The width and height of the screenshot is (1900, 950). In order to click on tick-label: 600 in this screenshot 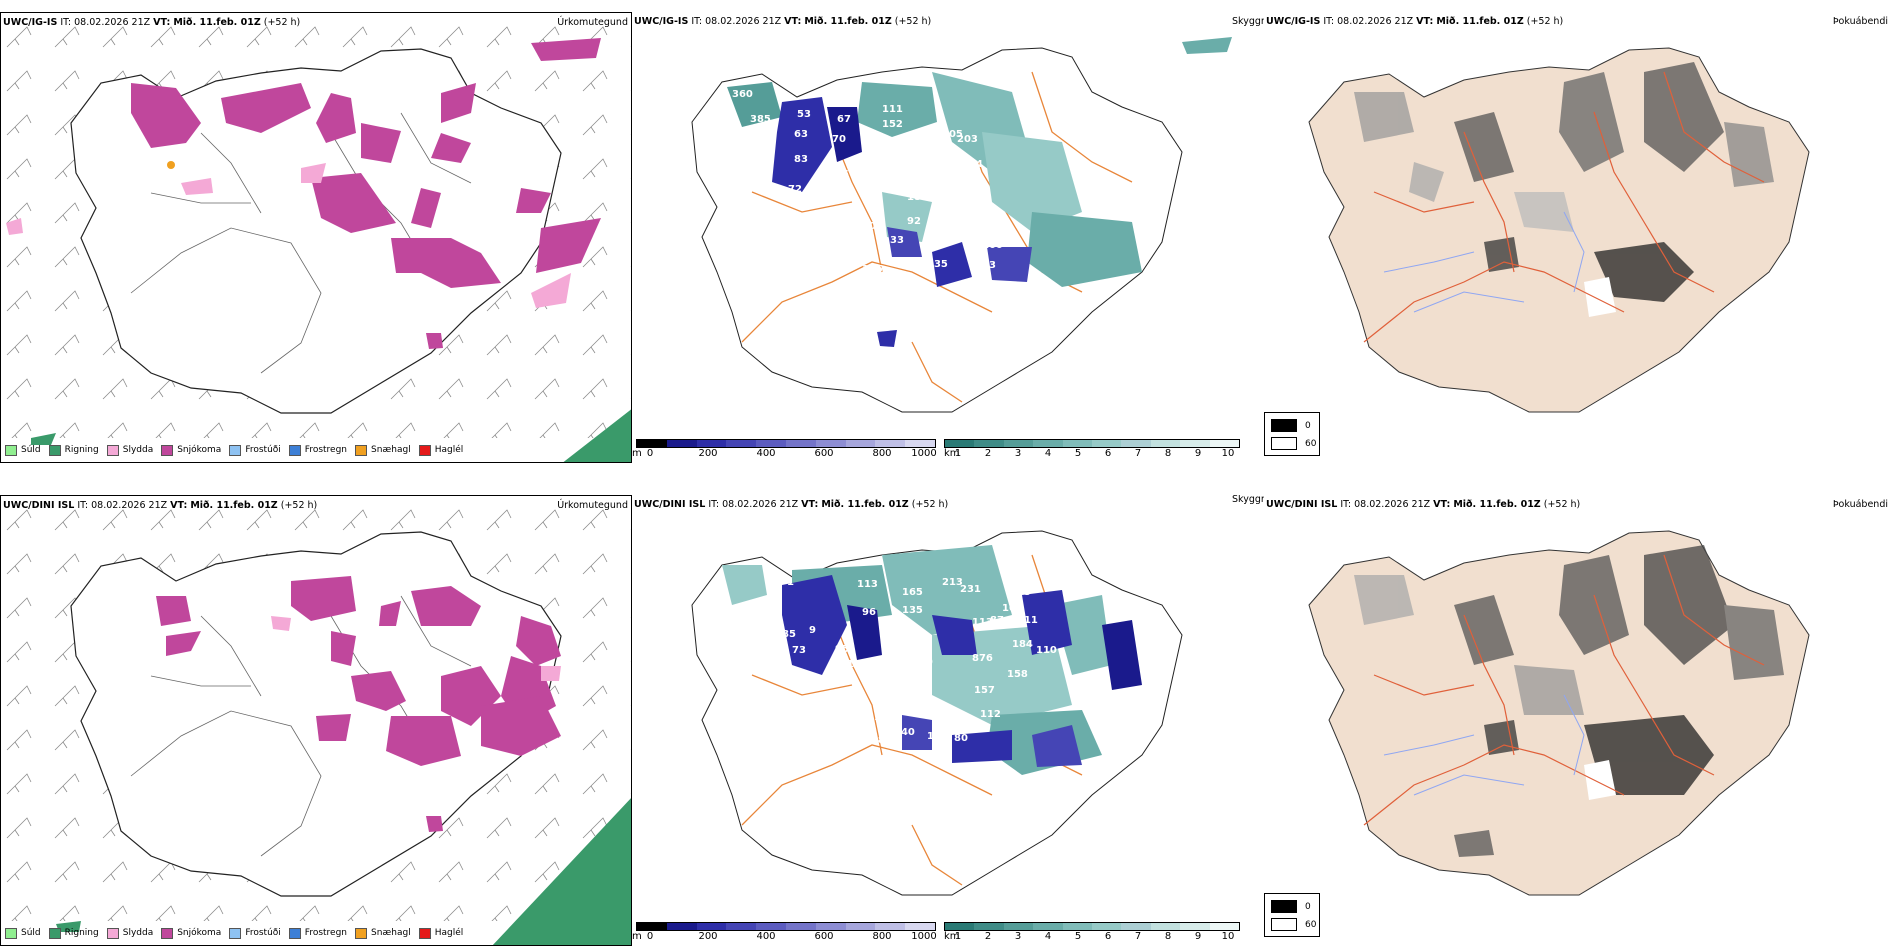, I will do `click(824, 453)`.